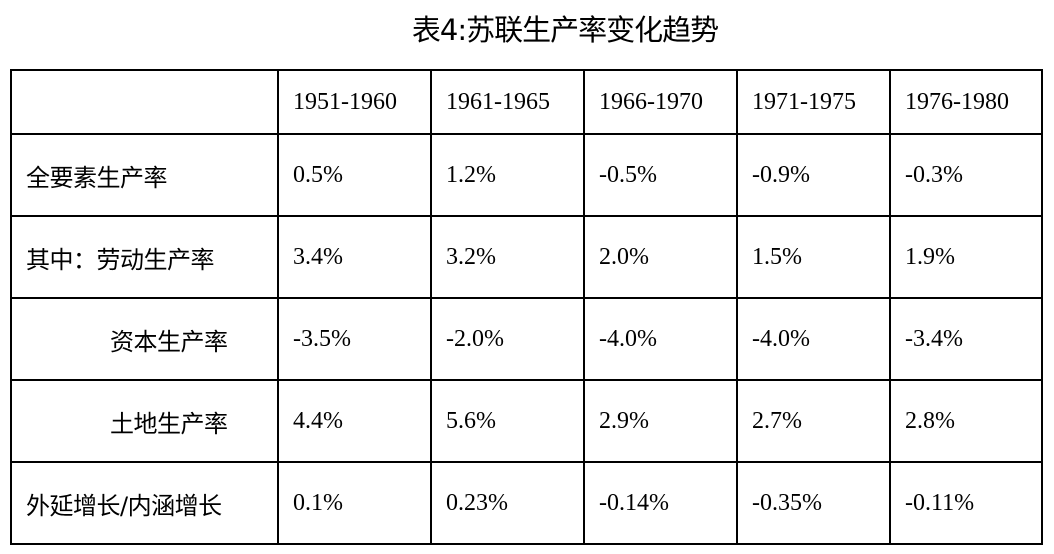 This screenshot has height=554, width=1054. I want to click on table-cell: 0.1%, so click(354, 503).